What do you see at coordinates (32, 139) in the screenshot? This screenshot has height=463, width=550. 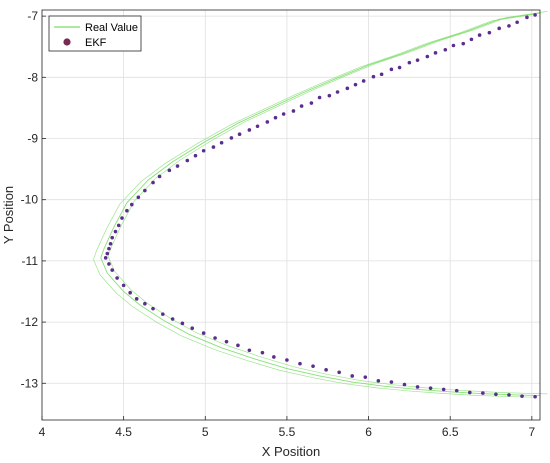 I see `y-tick-label: -9` at bounding box center [32, 139].